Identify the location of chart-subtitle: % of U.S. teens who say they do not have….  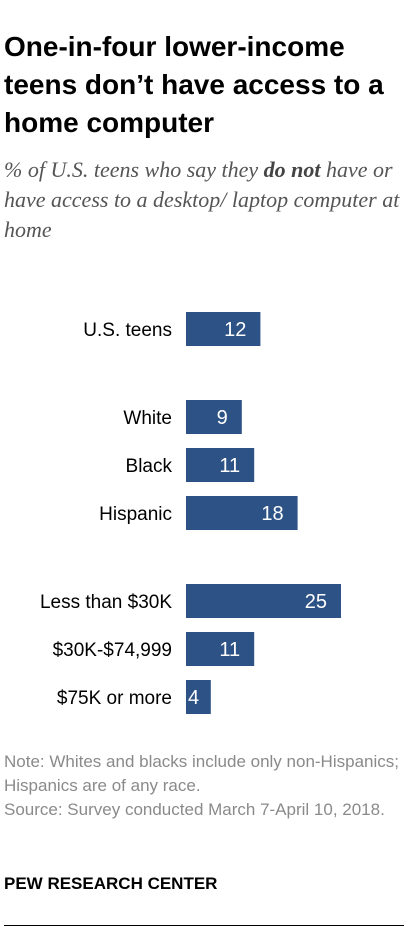
(204, 200).